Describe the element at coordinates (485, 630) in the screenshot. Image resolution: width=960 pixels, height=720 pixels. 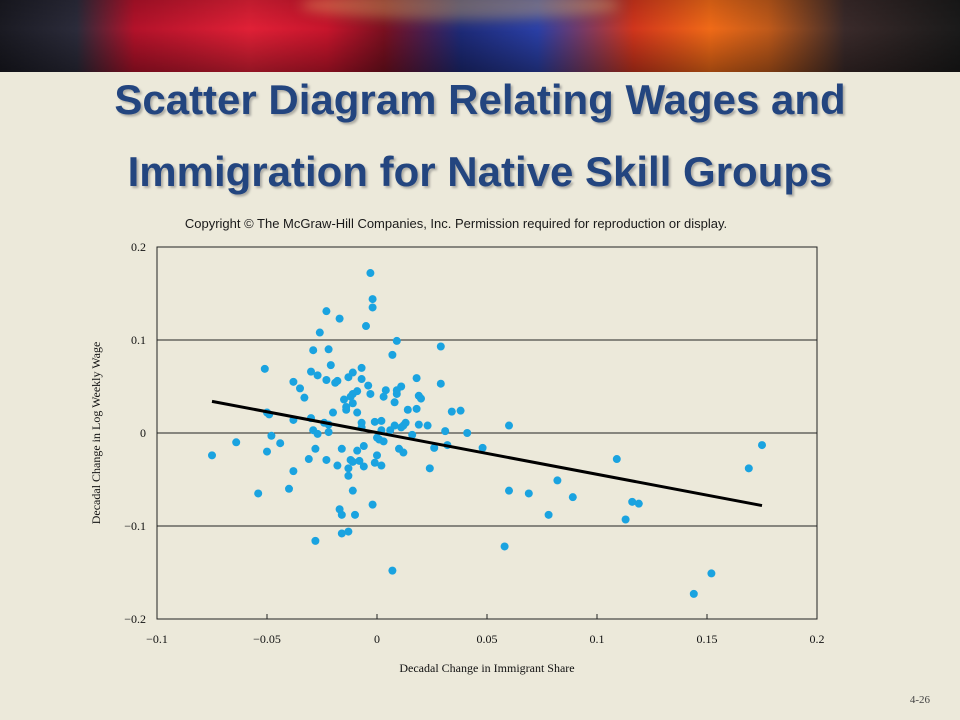
I see `x-axis: −0.1 −0.05 0 0.05 0.1 0.15 0.2` at that location.